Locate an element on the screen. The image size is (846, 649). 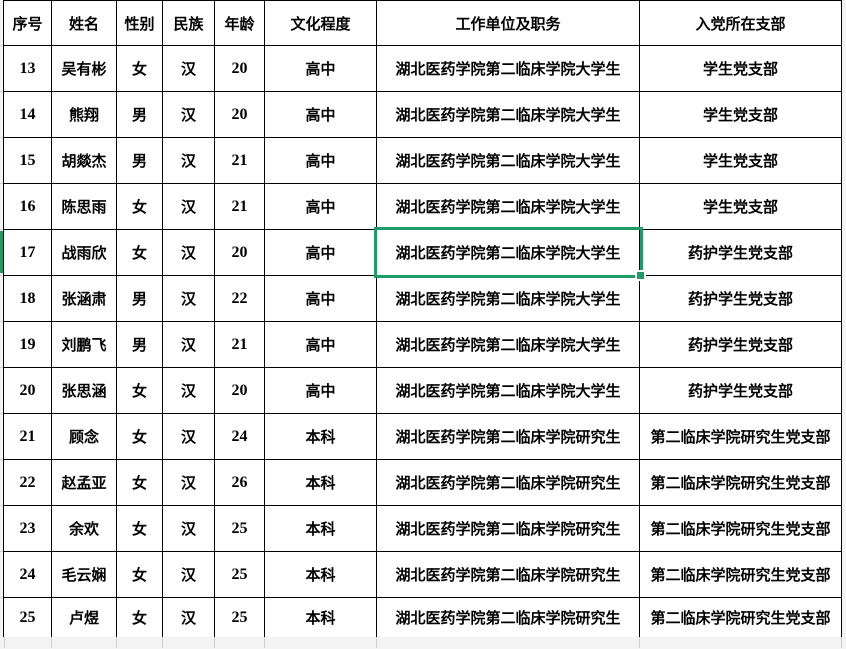
cell-no: 17 is located at coordinates (28, 253).